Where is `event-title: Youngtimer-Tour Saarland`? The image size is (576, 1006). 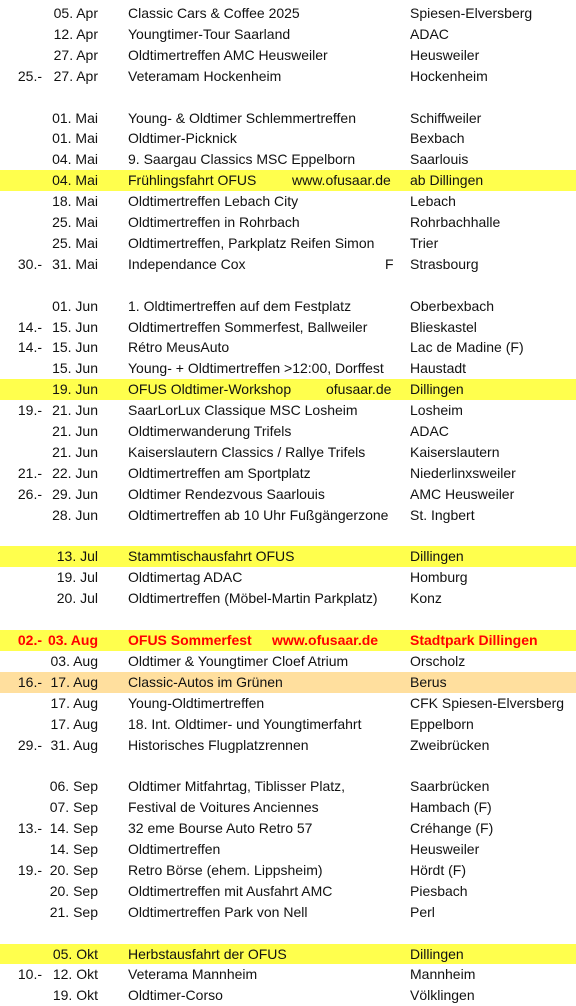
event-title: Youngtimer-Tour Saarland is located at coordinates (209, 33).